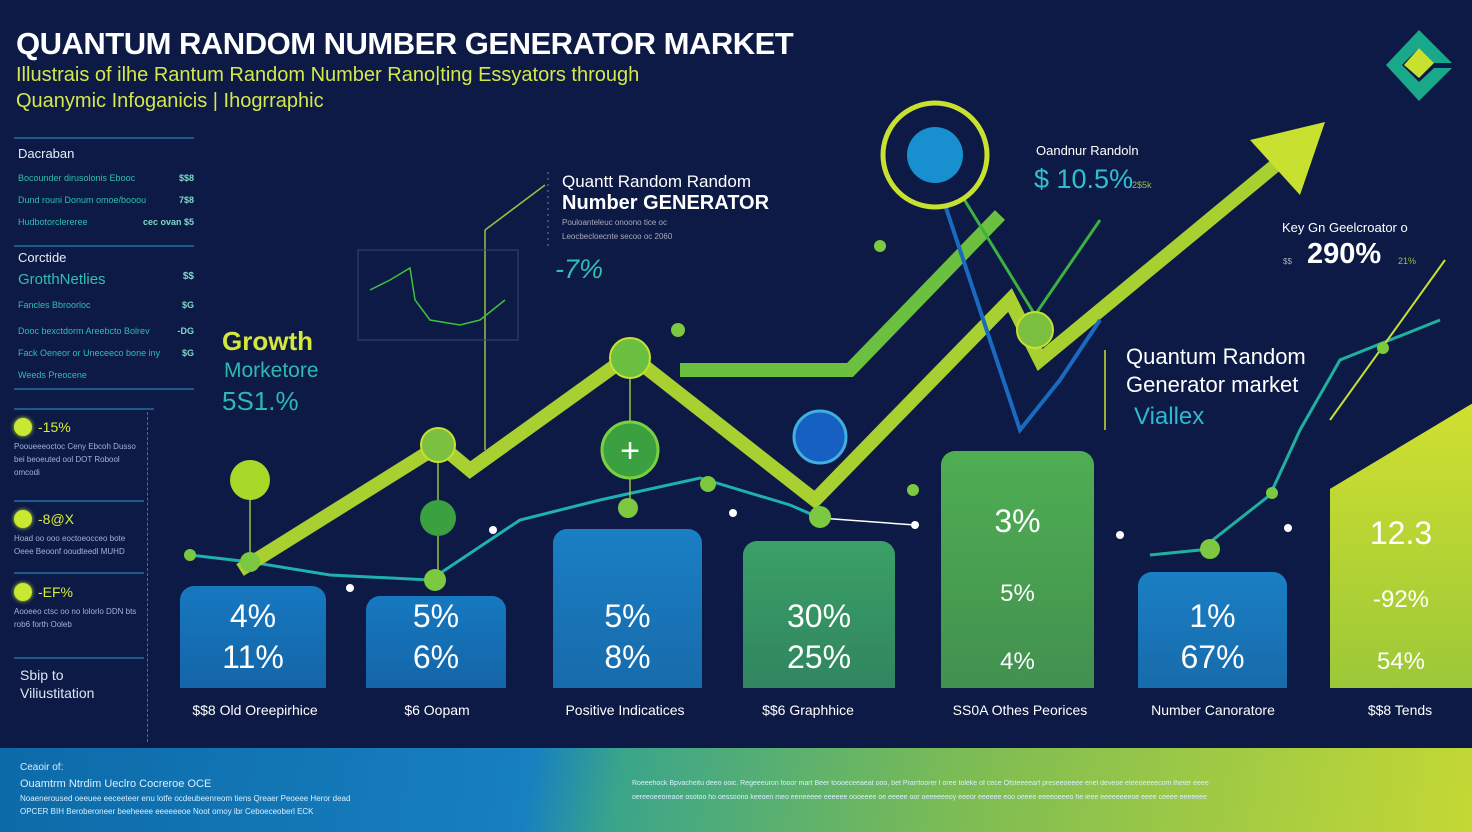 The width and height of the screenshot is (1472, 832). Describe the element at coordinates (617, 236) in the screenshot. I see `center-small-2: Leocbecloecnte secoo oc 2060` at that location.